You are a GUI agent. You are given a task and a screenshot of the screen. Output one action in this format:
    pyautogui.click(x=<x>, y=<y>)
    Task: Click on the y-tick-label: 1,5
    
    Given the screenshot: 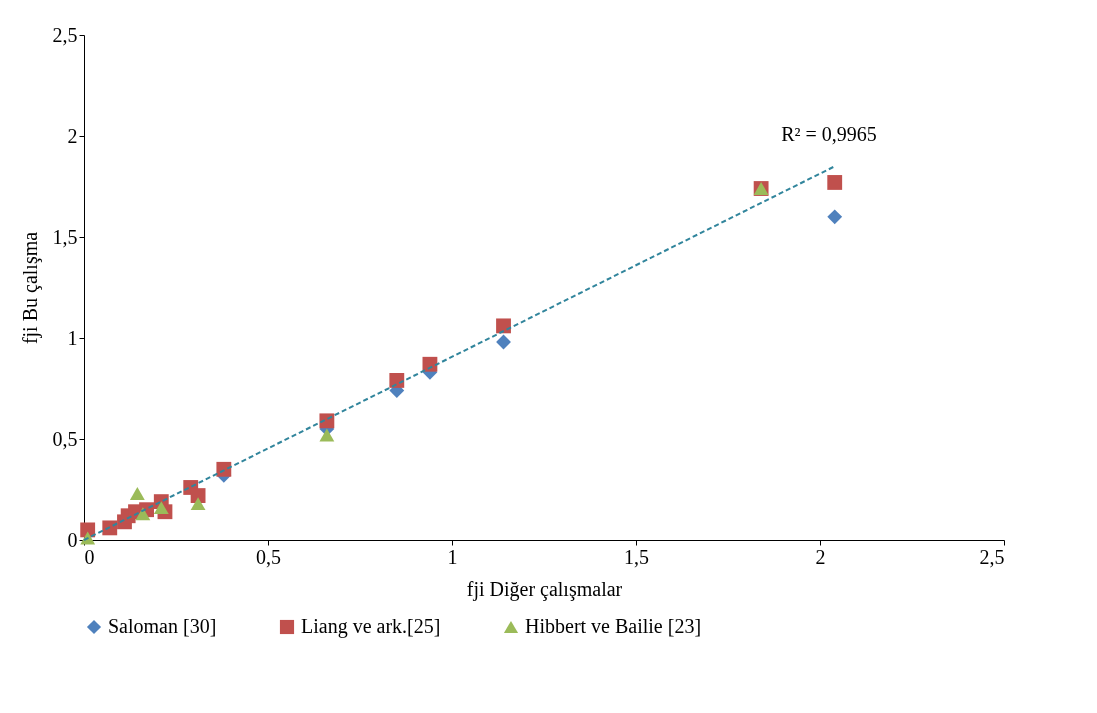 What is the action you would take?
    pyautogui.click(x=65, y=236)
    